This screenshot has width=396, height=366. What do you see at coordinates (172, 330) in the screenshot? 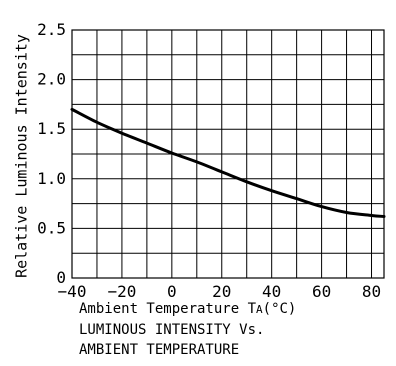
I see `caption-line-1: LUMINOUS INTENSITY Vs.` at bounding box center [172, 330].